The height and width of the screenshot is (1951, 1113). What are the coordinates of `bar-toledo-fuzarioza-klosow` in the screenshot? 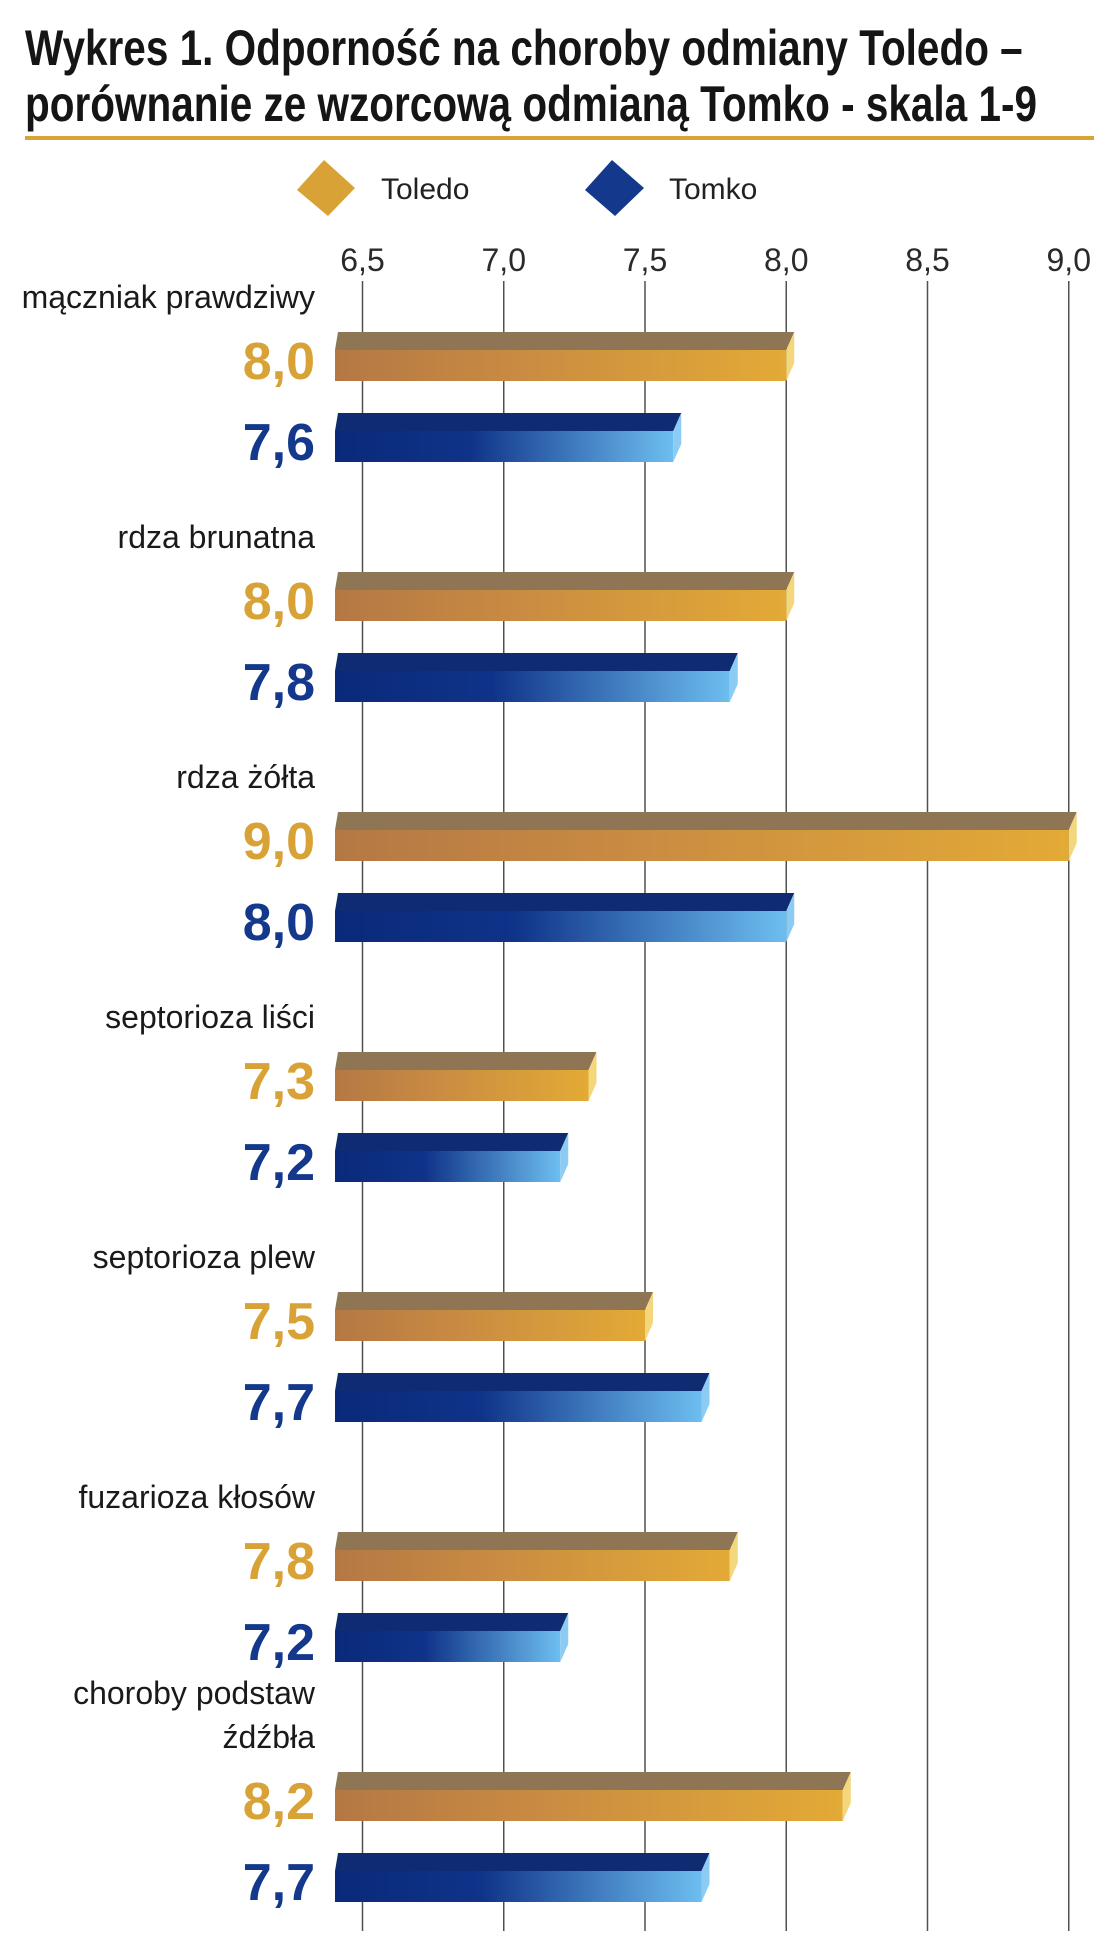 It's located at (536, 1556).